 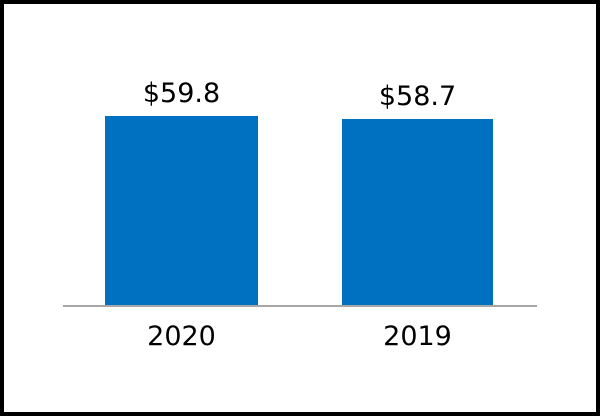 I want to click on x-axis-line, so click(x=300, y=306).